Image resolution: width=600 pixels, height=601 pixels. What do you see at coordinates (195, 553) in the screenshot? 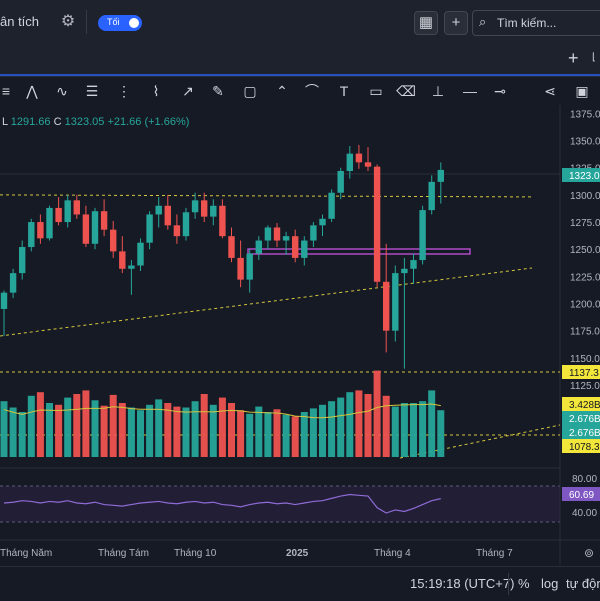
I see `time-tick-label: Tháng 10` at bounding box center [195, 553].